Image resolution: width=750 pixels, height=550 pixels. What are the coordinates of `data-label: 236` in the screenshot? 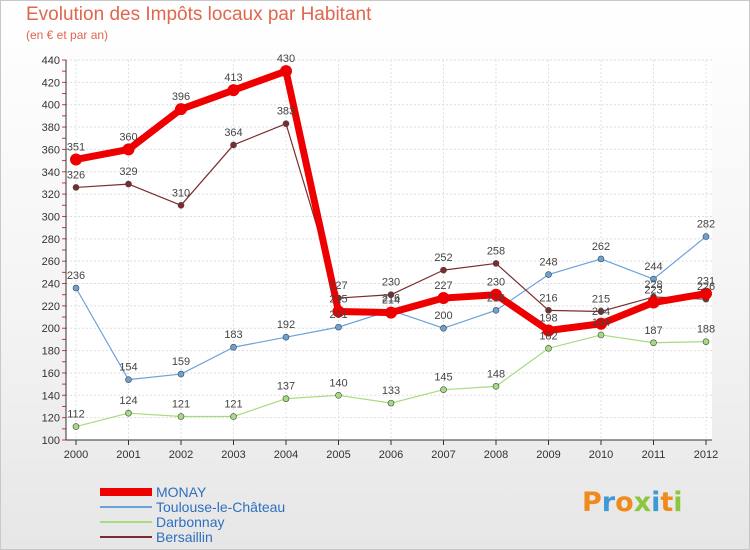 It's located at (76, 276).